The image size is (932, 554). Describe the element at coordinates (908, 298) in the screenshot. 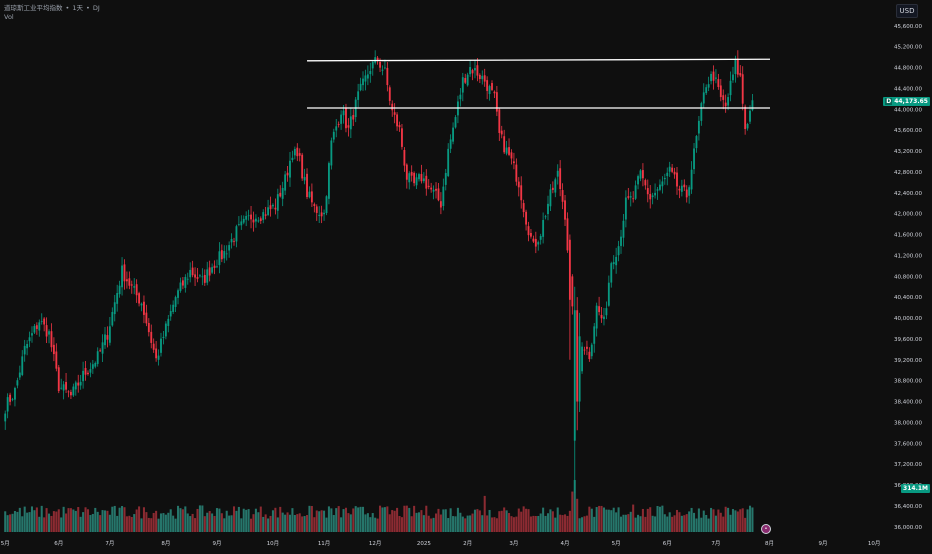

I see `price-tick-label: 40,400.00` at that location.